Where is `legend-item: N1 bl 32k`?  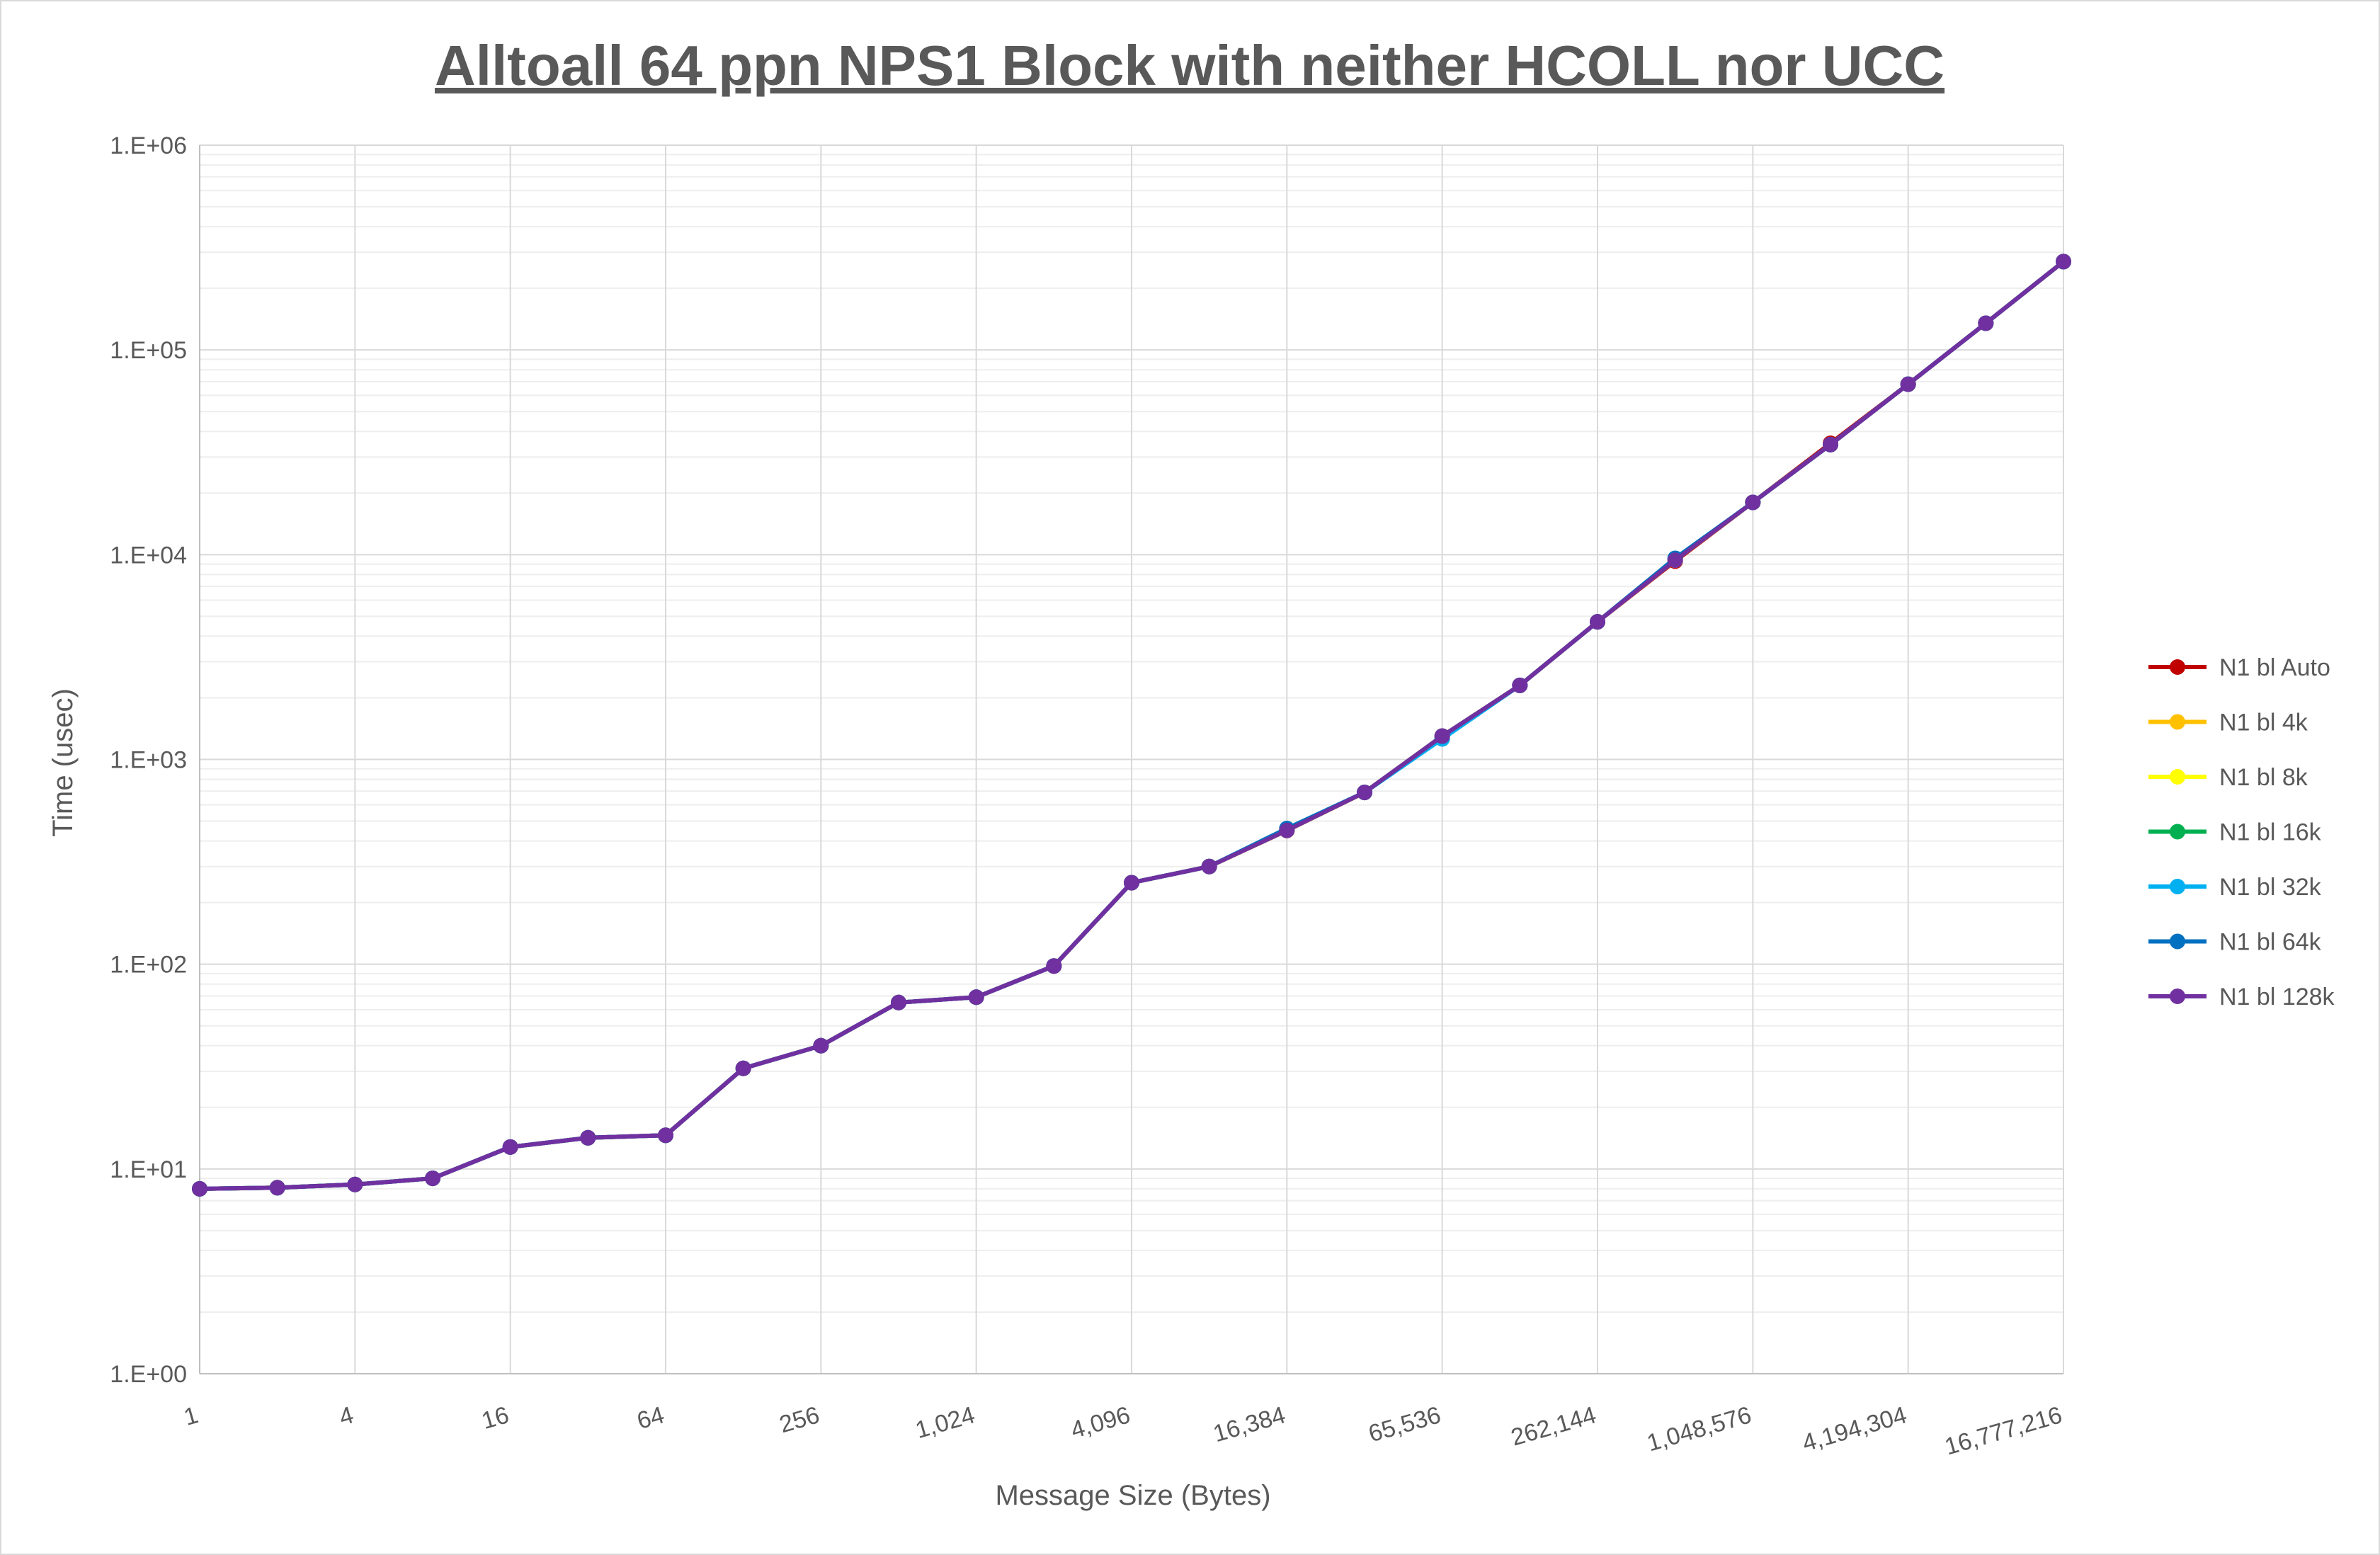
legend-item: N1 bl 32k is located at coordinates (2235, 887).